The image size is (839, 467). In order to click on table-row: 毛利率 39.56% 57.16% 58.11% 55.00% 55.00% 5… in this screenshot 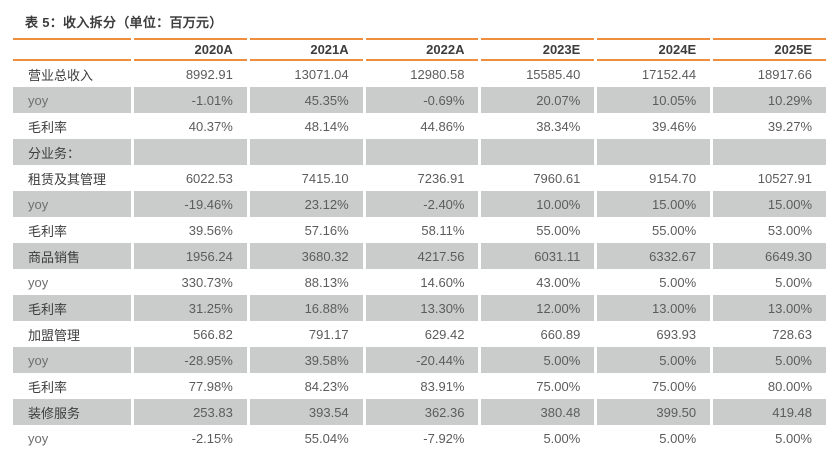, I will do `click(419, 230)`.